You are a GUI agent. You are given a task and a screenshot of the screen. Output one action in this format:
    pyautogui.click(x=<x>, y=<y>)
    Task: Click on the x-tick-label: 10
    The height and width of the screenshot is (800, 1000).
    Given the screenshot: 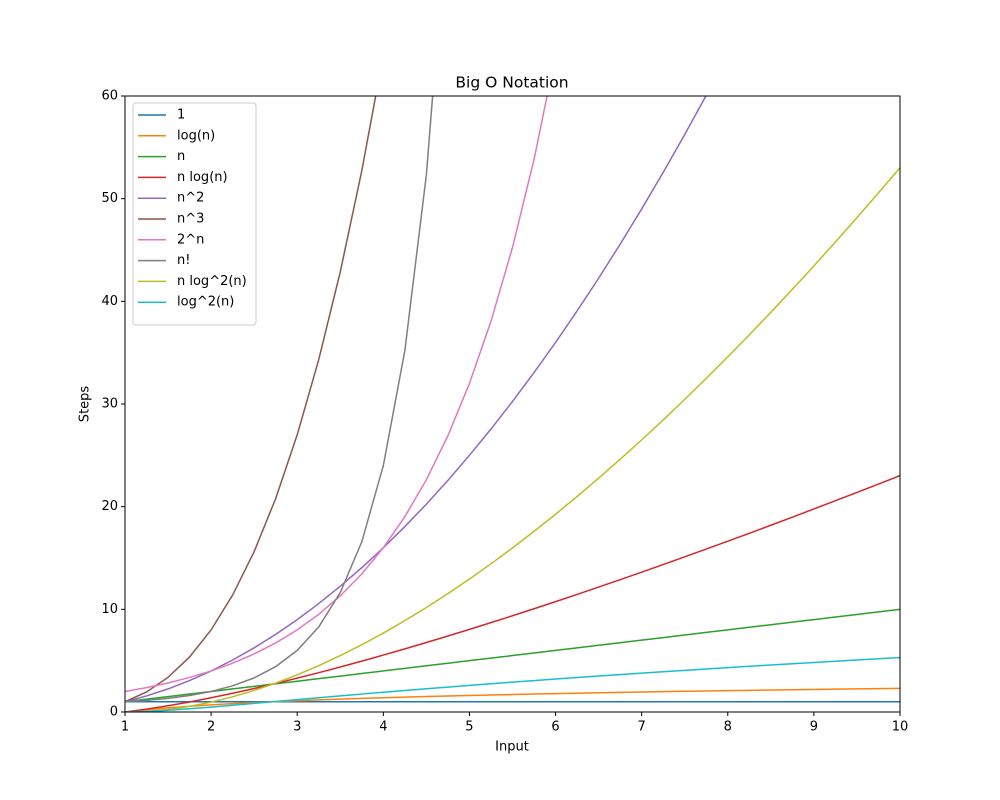 What is the action you would take?
    pyautogui.click(x=900, y=727)
    